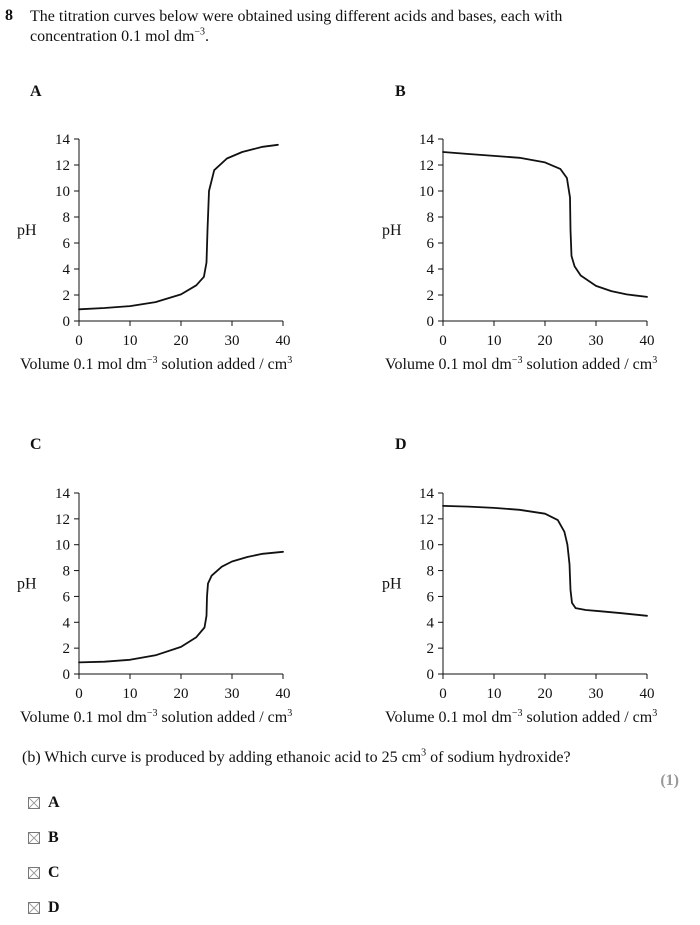 The height and width of the screenshot is (925, 700). I want to click on intro-line-2-text: concentration 0.1 mol dm, so click(112, 36).